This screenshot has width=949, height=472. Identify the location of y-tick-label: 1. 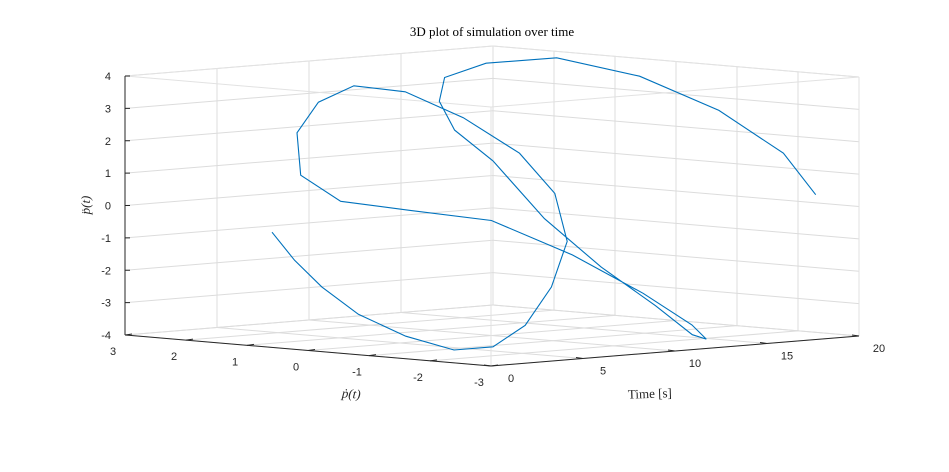
(235, 362).